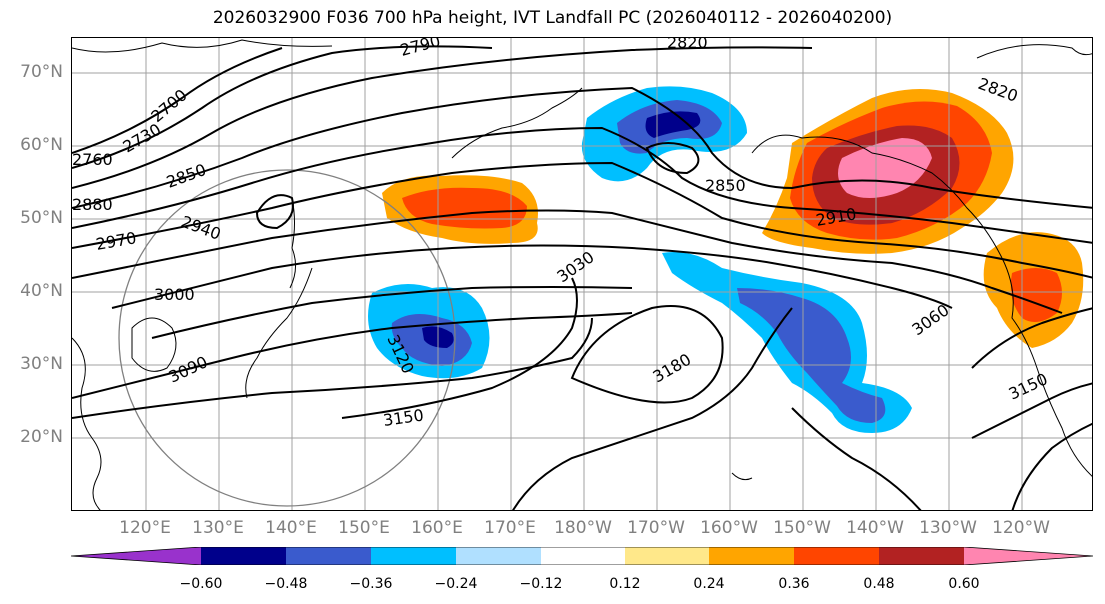 The width and height of the screenshot is (1105, 604). Describe the element at coordinates (115, 241) in the screenshot. I see `contour-label: 2970` at that location.